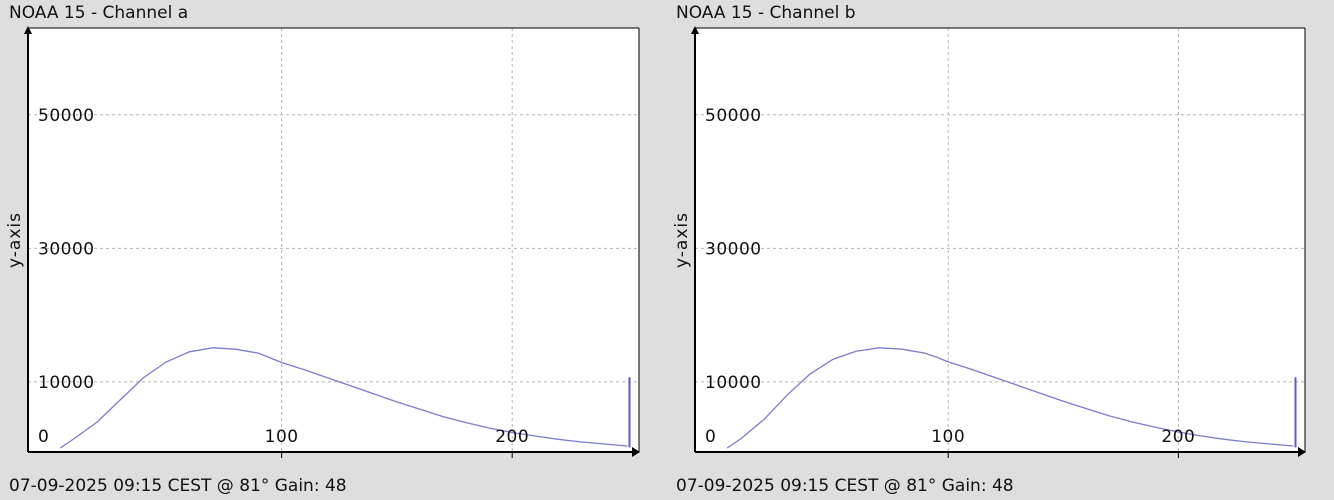 The width and height of the screenshot is (1334, 500). What do you see at coordinates (766, 13) in the screenshot?
I see `chart-title: NOAA 15 - Channel b` at bounding box center [766, 13].